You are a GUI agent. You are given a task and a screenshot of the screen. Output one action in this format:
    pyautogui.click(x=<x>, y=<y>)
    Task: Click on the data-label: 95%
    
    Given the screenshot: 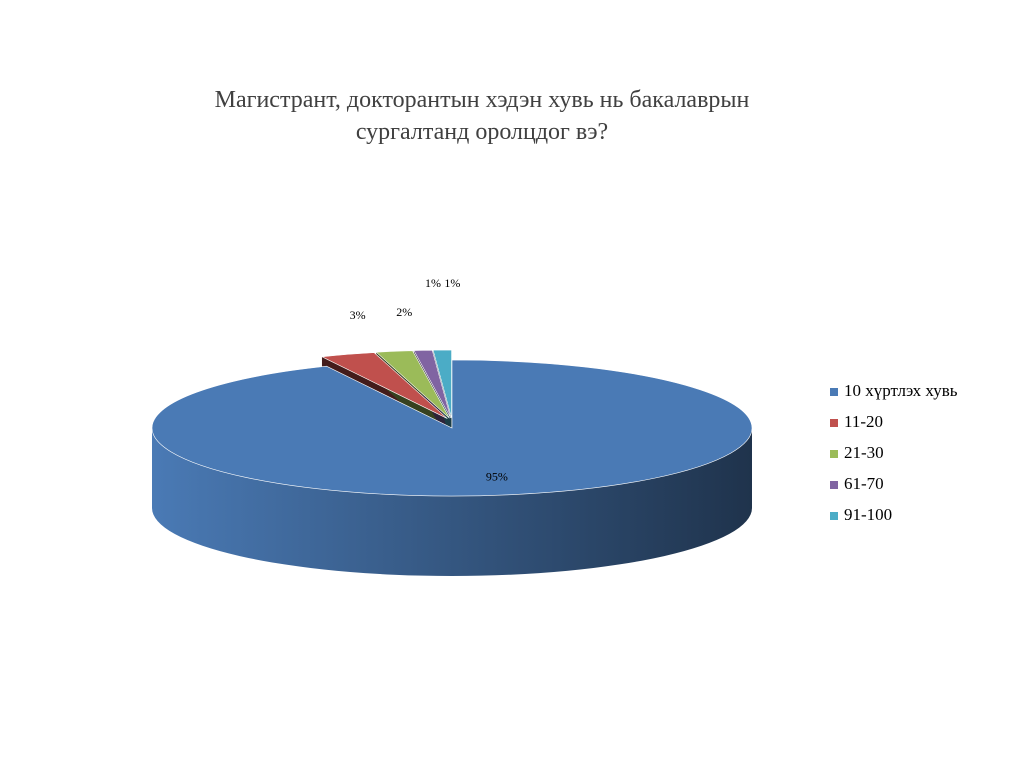 What is the action you would take?
    pyautogui.click(x=497, y=477)
    